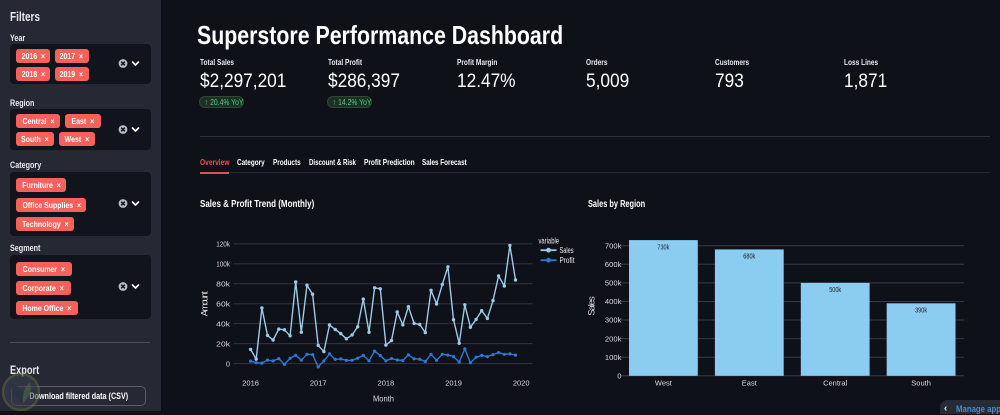  Describe the element at coordinates (250, 383) in the screenshot. I see `svg-text: 2016` at that location.